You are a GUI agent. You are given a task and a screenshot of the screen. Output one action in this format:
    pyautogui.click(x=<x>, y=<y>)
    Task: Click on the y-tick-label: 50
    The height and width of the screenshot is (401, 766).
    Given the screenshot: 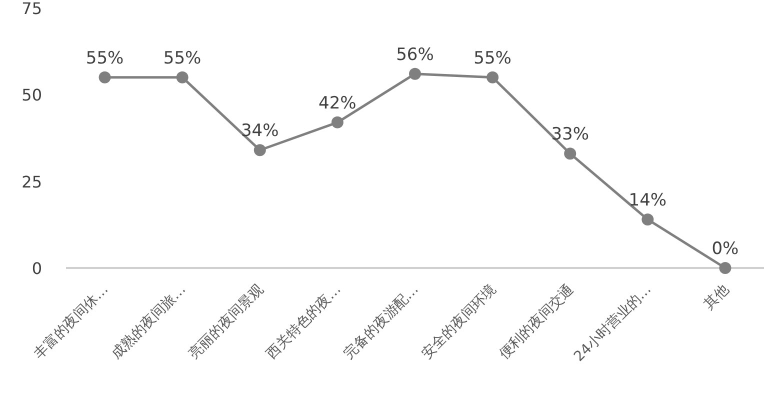 What is the action you would take?
    pyautogui.click(x=32, y=95)
    